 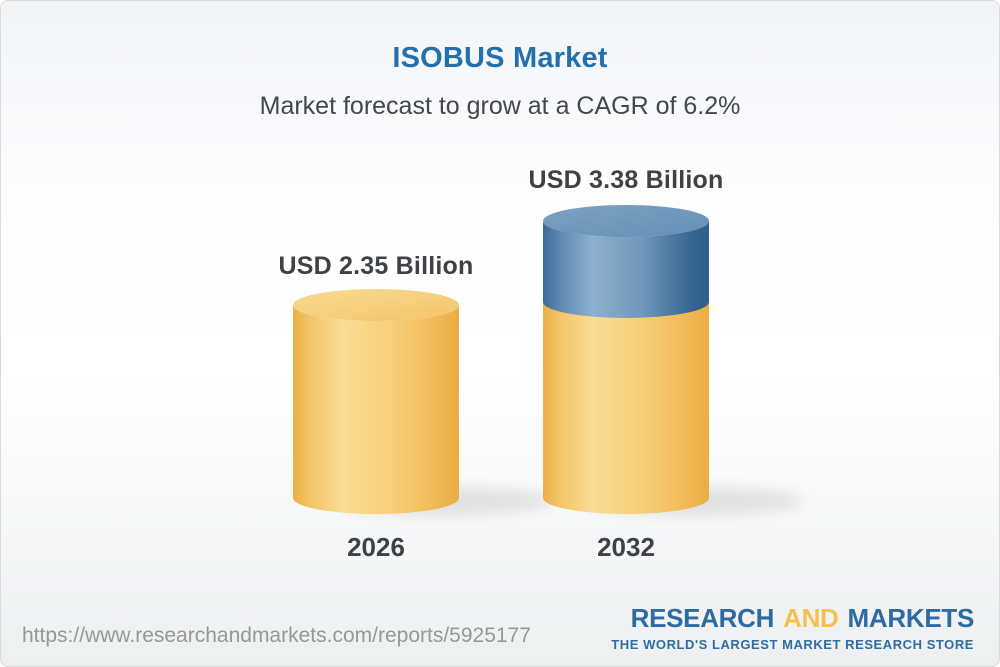 I want to click on category-label-2026: 2026, so click(x=376, y=547).